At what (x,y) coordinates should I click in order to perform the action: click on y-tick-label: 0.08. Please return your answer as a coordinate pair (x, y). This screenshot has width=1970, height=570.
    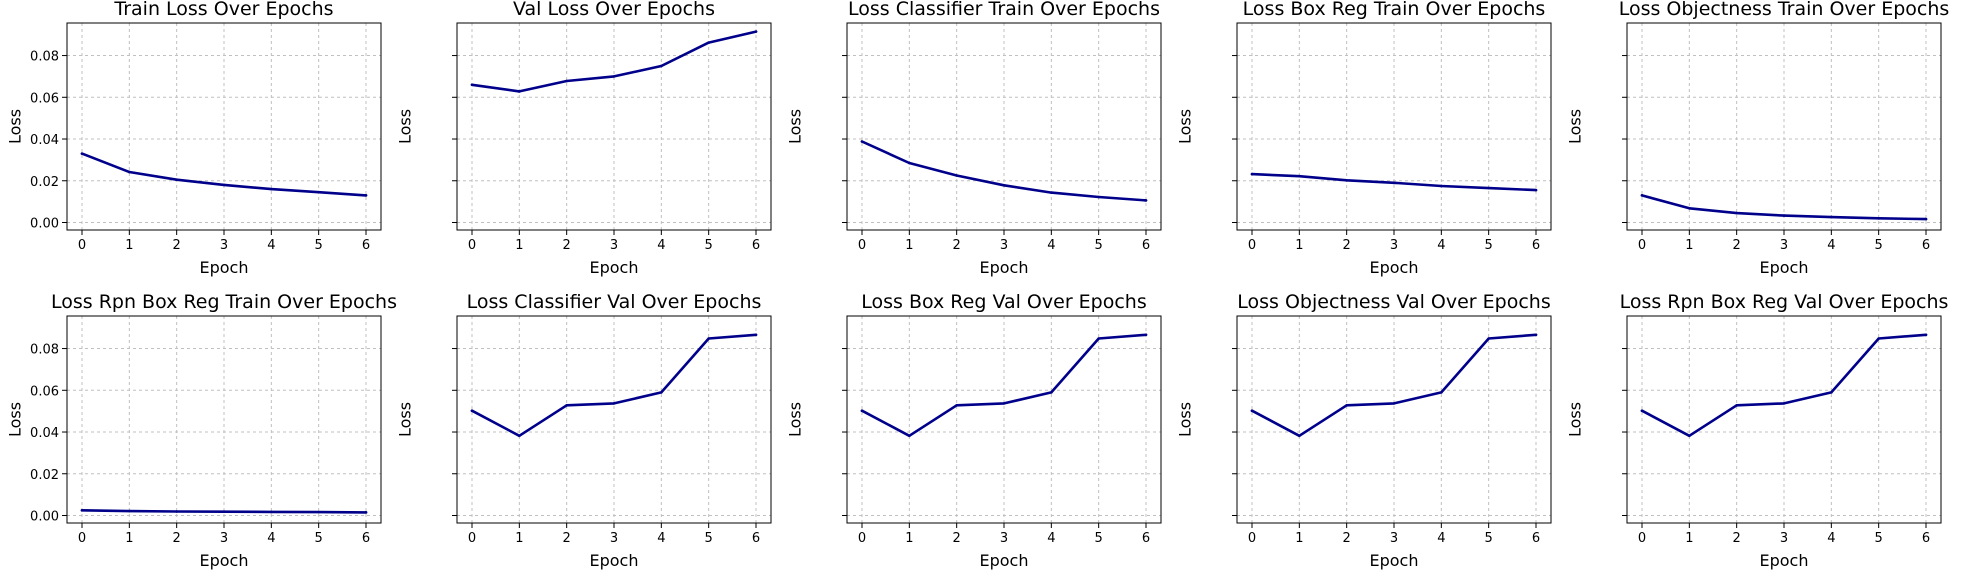
    Looking at the image, I should click on (44, 57).